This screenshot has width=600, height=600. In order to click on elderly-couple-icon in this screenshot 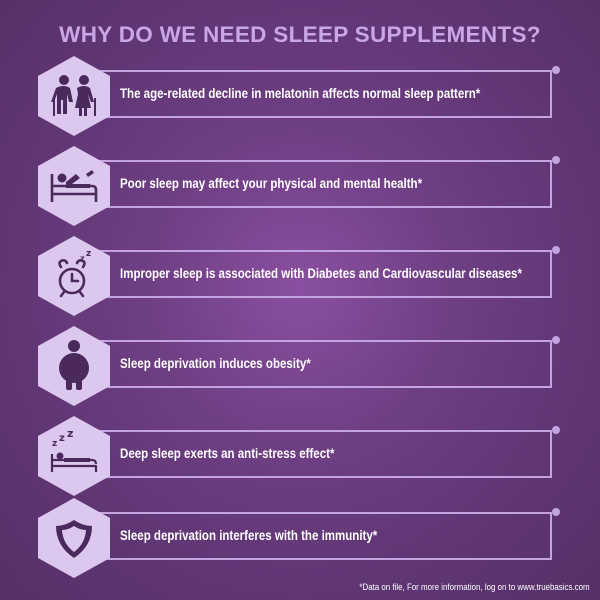, I will do `click(74, 96)`.